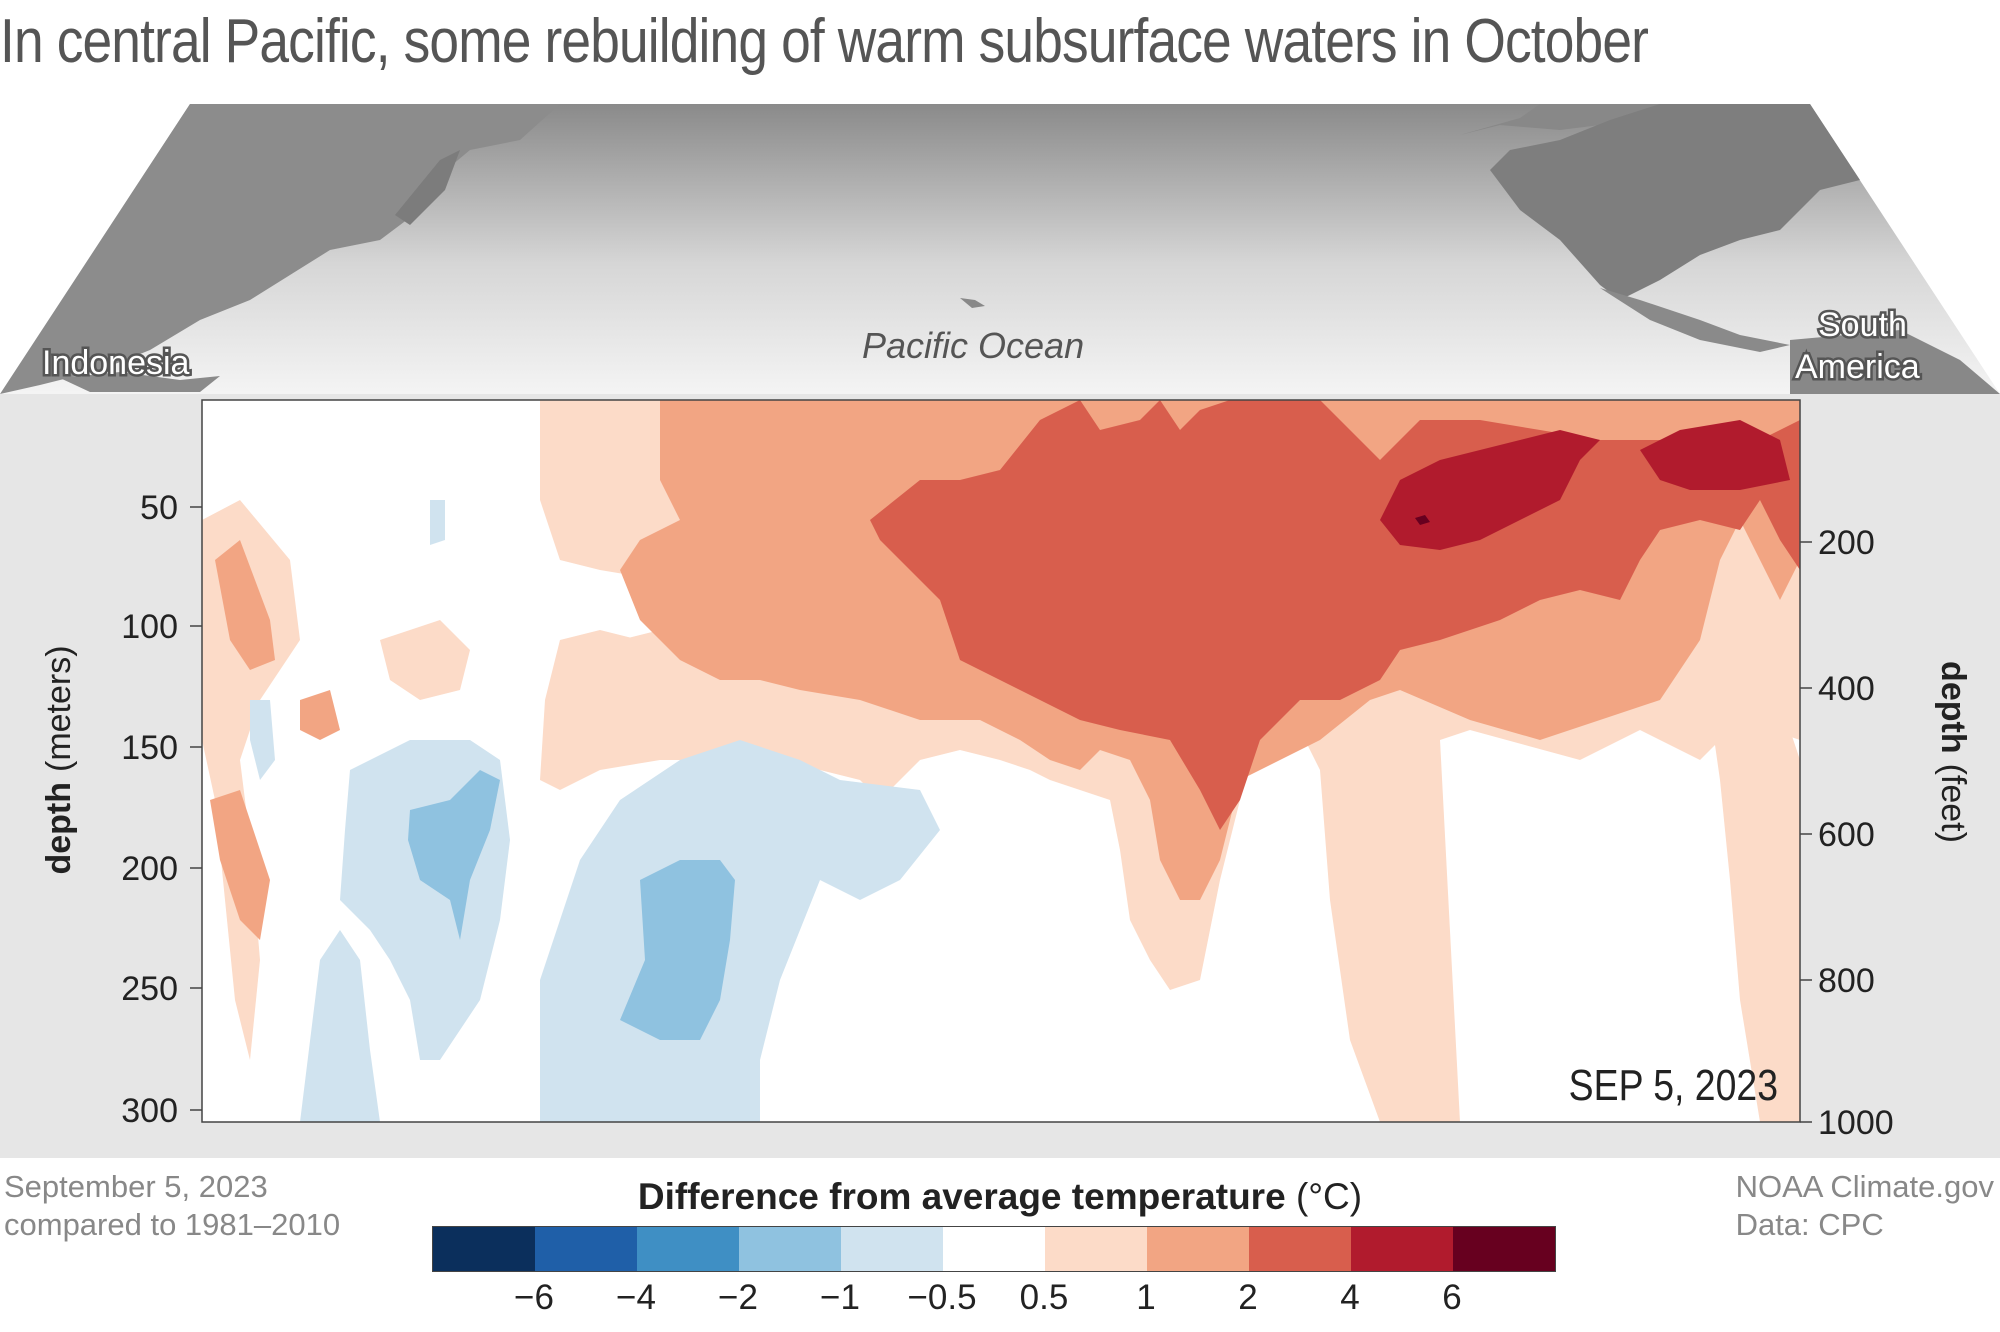 The height and width of the screenshot is (1332, 2000). I want to click on map-label-america: America, so click(1857, 367).